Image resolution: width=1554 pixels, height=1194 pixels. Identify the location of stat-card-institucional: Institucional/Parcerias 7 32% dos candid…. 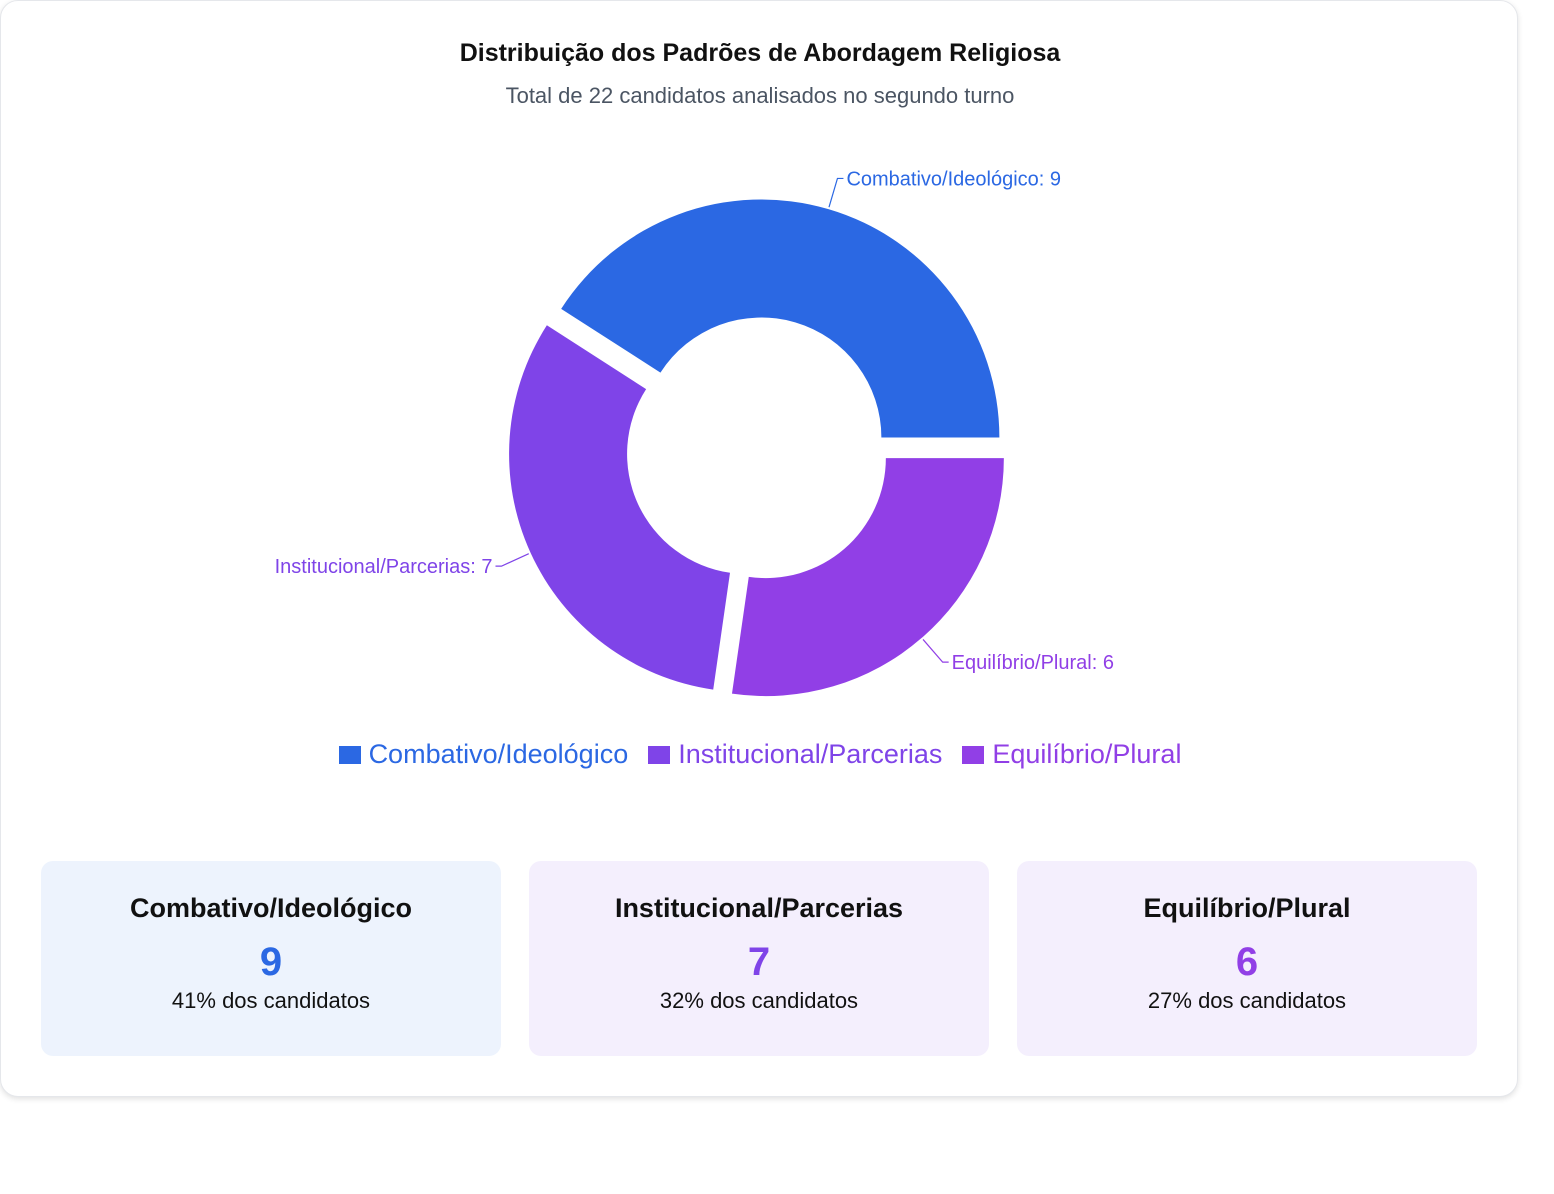
(759, 958).